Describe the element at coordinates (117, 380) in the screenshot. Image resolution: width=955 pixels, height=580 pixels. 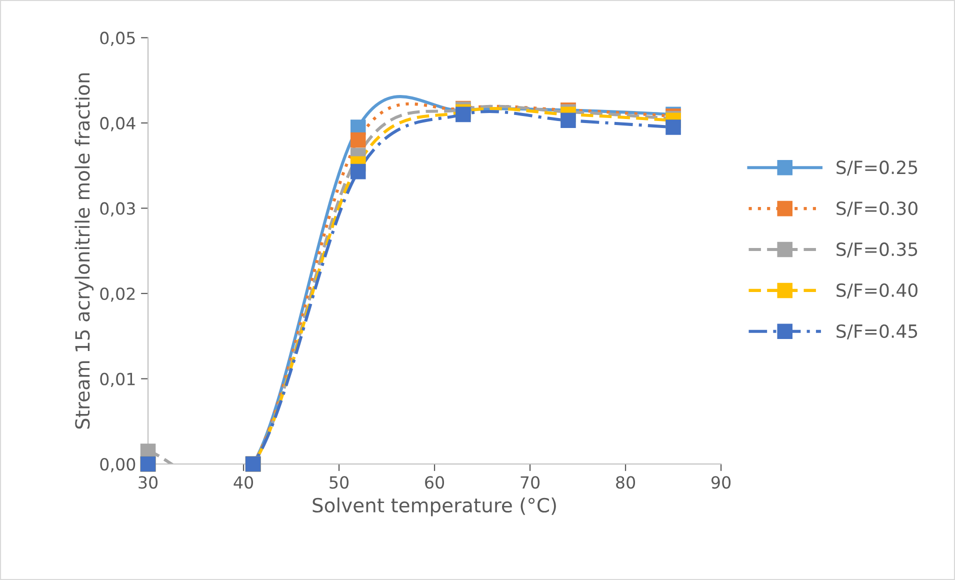
I see `y-tick-label: 0,01` at that location.